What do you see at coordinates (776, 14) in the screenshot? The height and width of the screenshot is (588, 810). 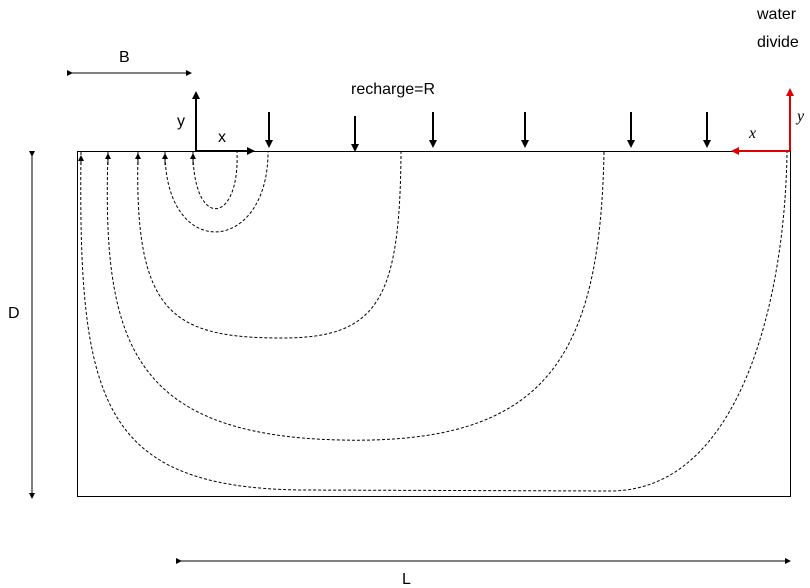 I see `water-divide-label-line1: water` at bounding box center [776, 14].